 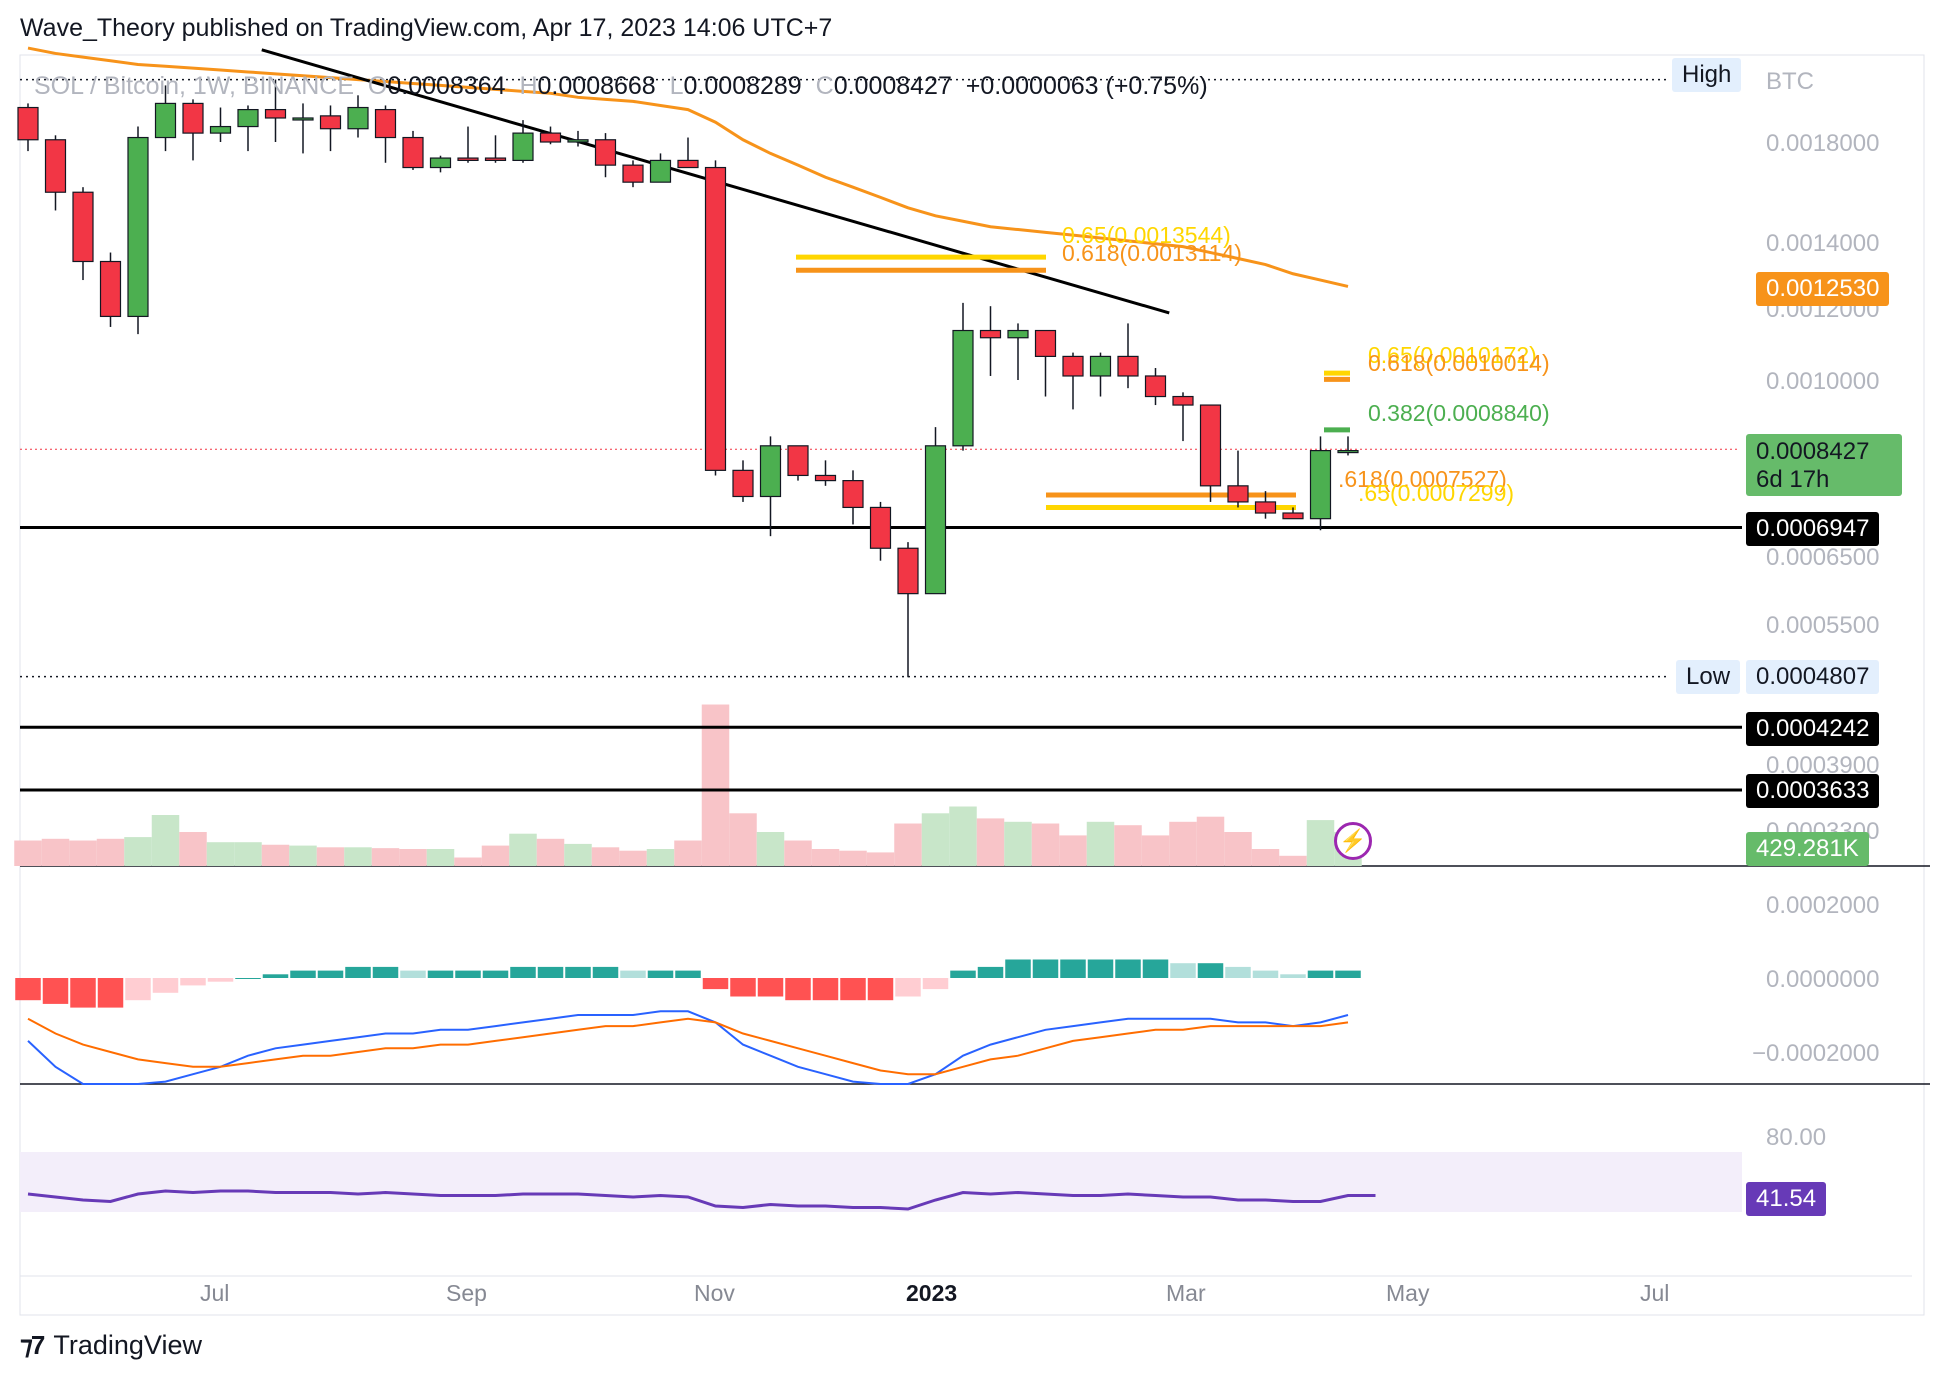 What do you see at coordinates (1786, 1199) in the screenshot?
I see `rsi-value-tag: 41.54` at bounding box center [1786, 1199].